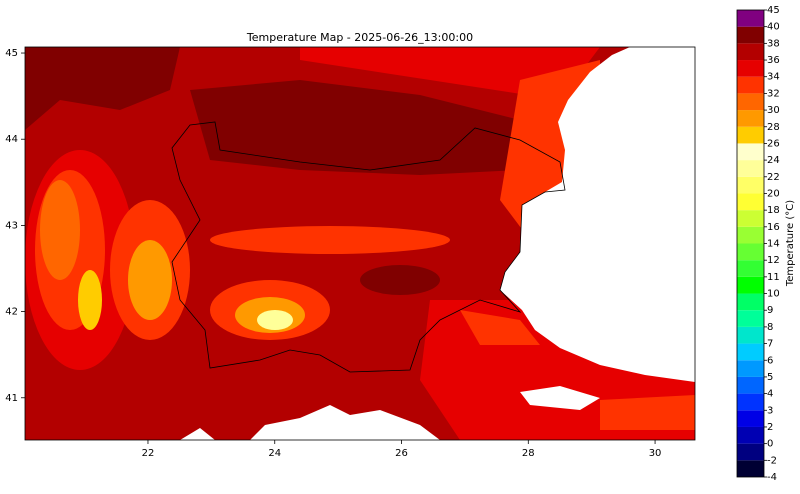 The height and width of the screenshot is (494, 800). I want to click on x-tick-label: 24, so click(274, 453).